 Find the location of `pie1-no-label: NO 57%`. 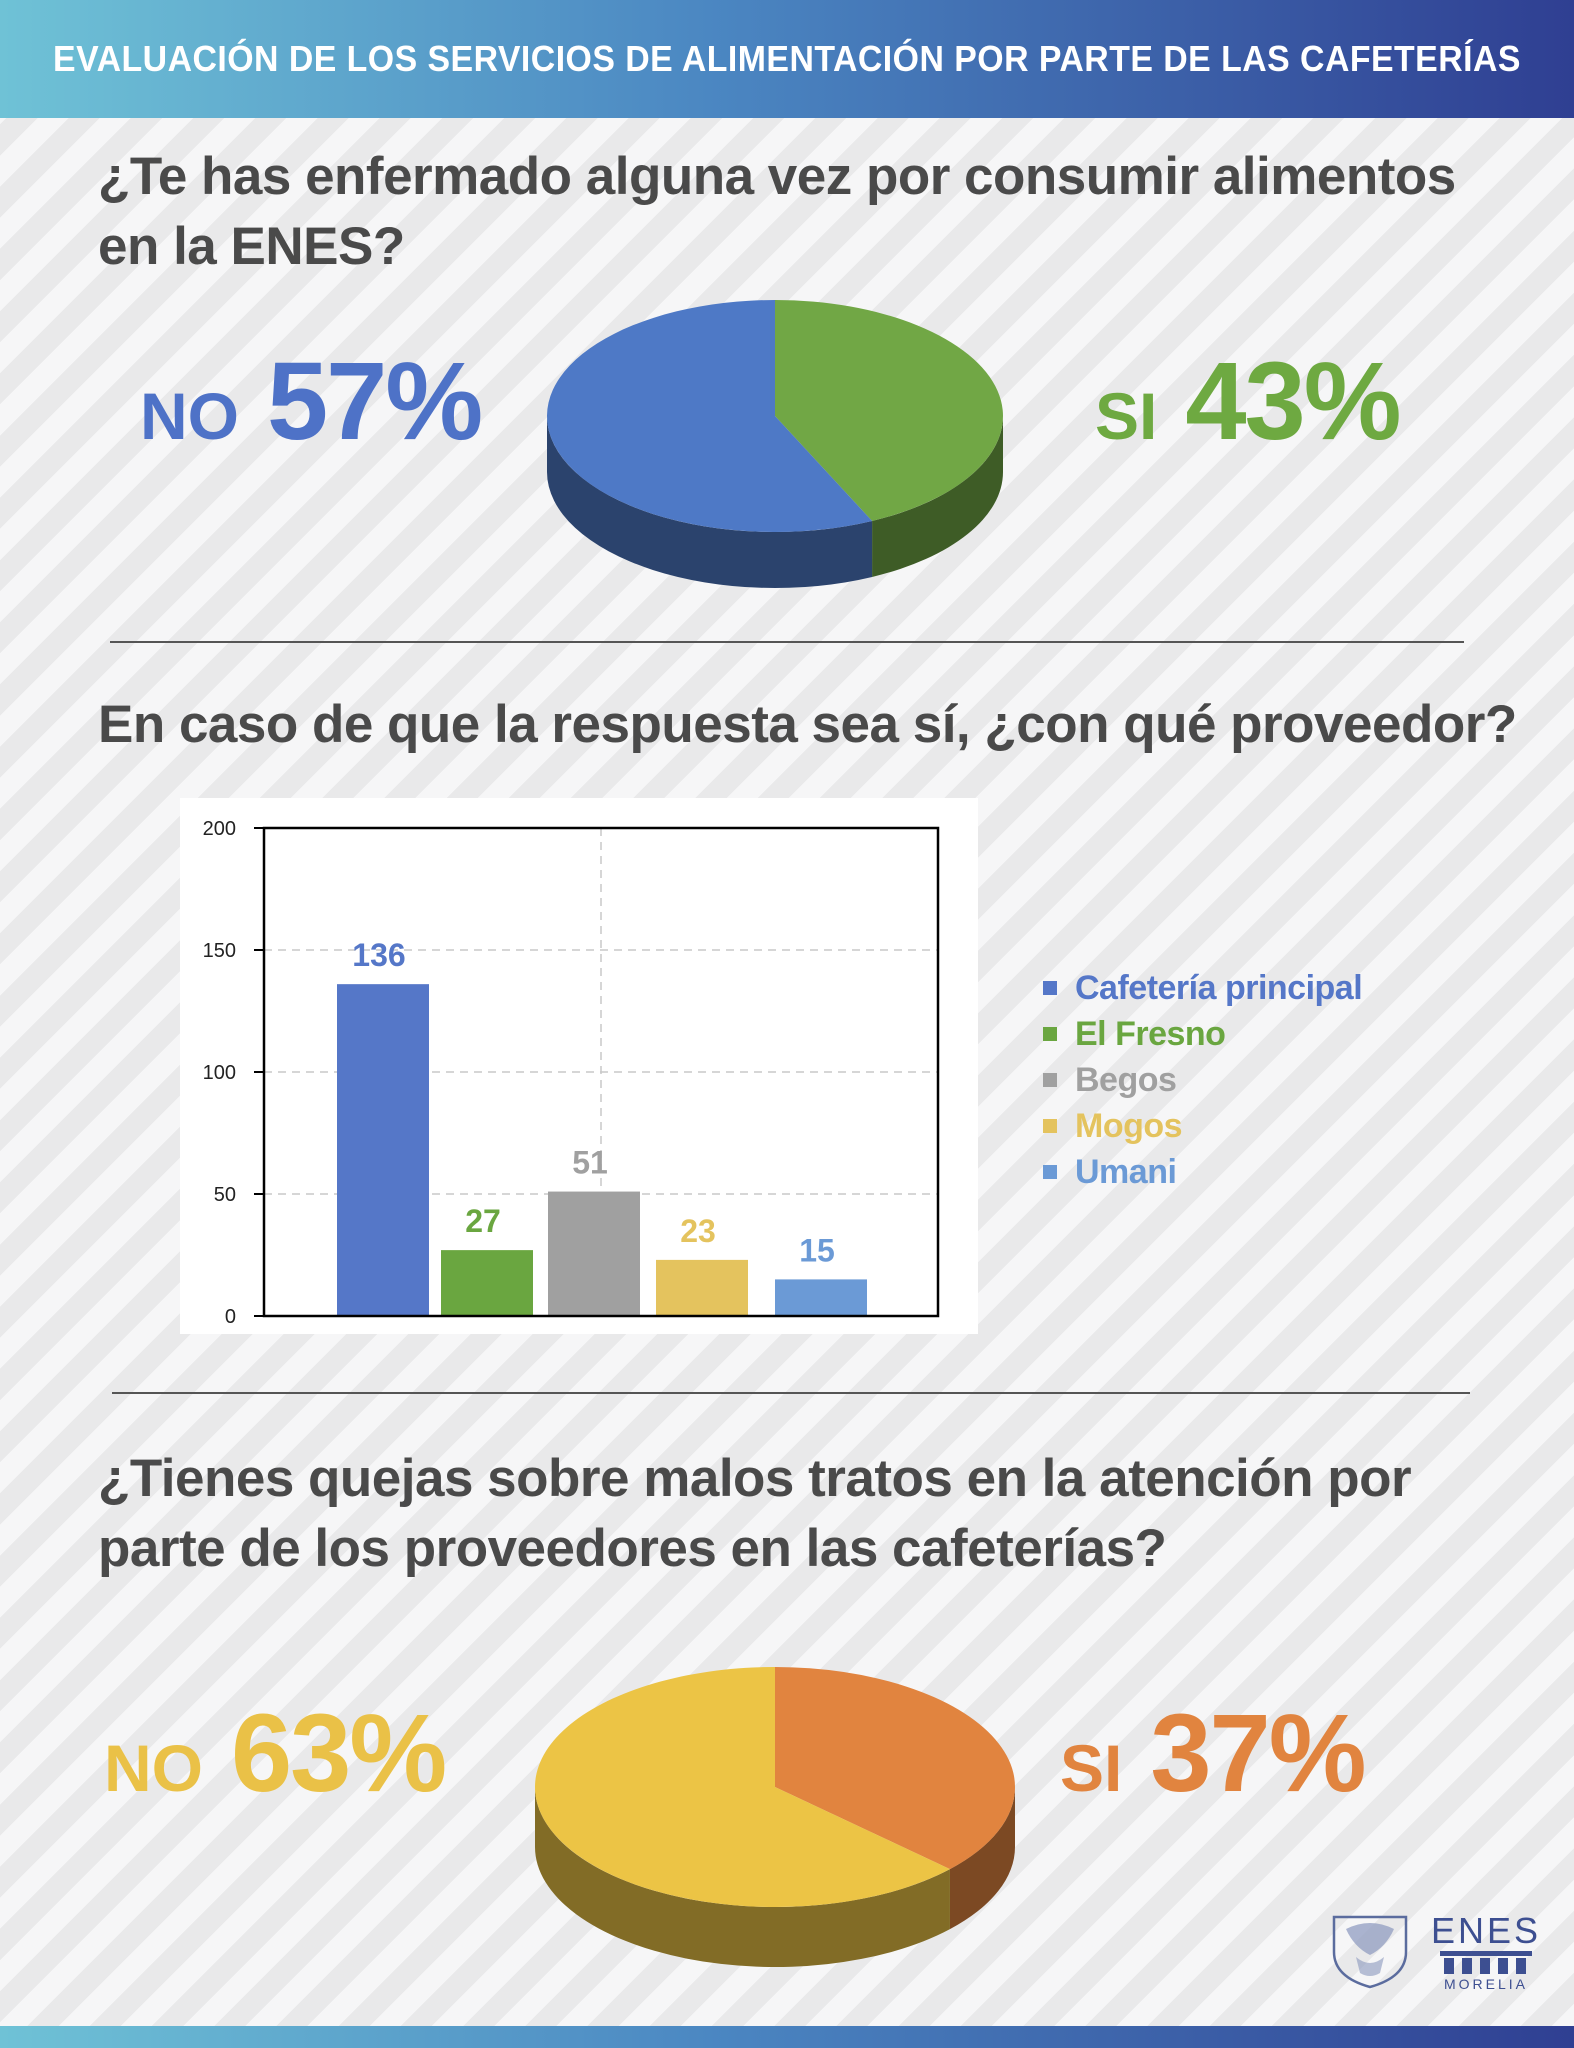

pie1-no-label: NO 57% is located at coordinates (311, 401).